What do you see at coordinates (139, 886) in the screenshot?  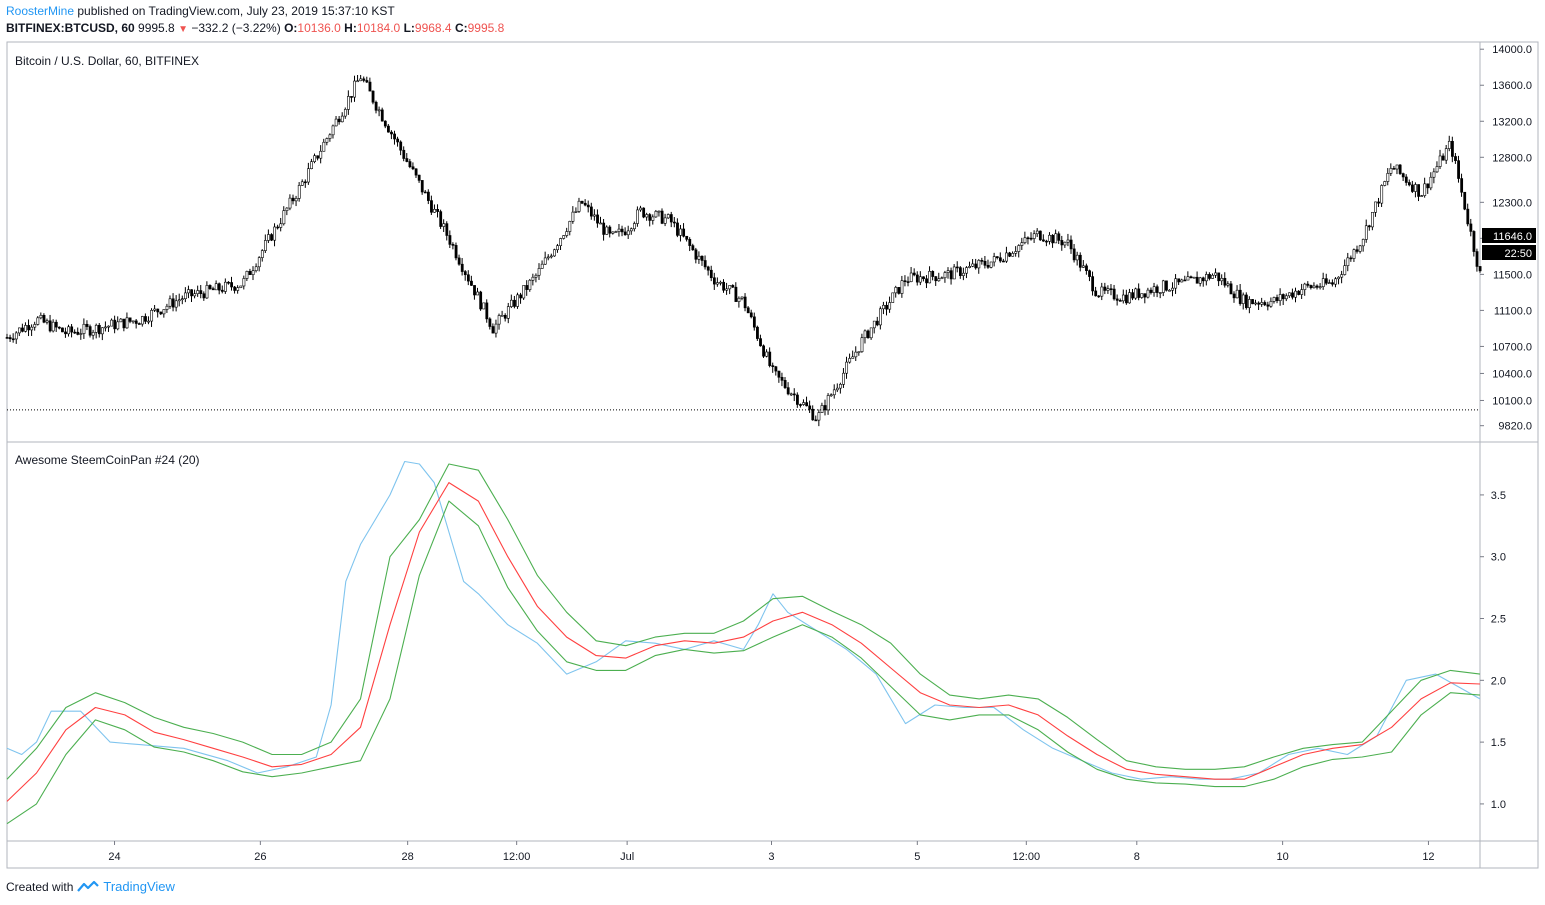 I see `tradingview-brand-link: TradingView` at bounding box center [139, 886].